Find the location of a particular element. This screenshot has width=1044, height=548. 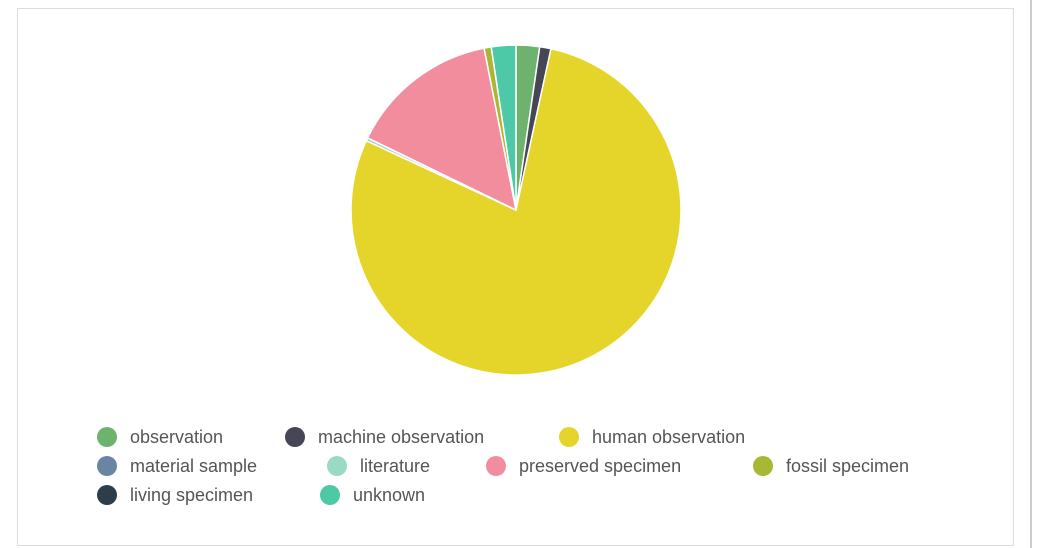

legend-label: material sample is located at coordinates (193, 466).